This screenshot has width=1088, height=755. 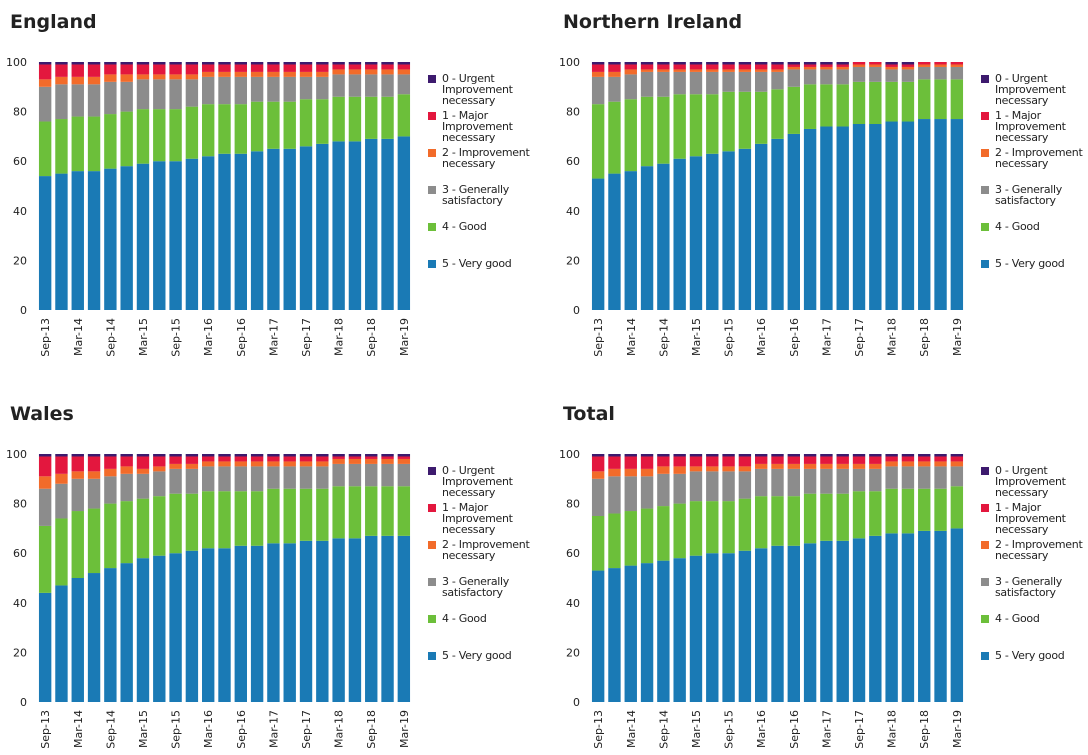 I want to click on x-tick-label: Mar-18, so click(x=892, y=337).